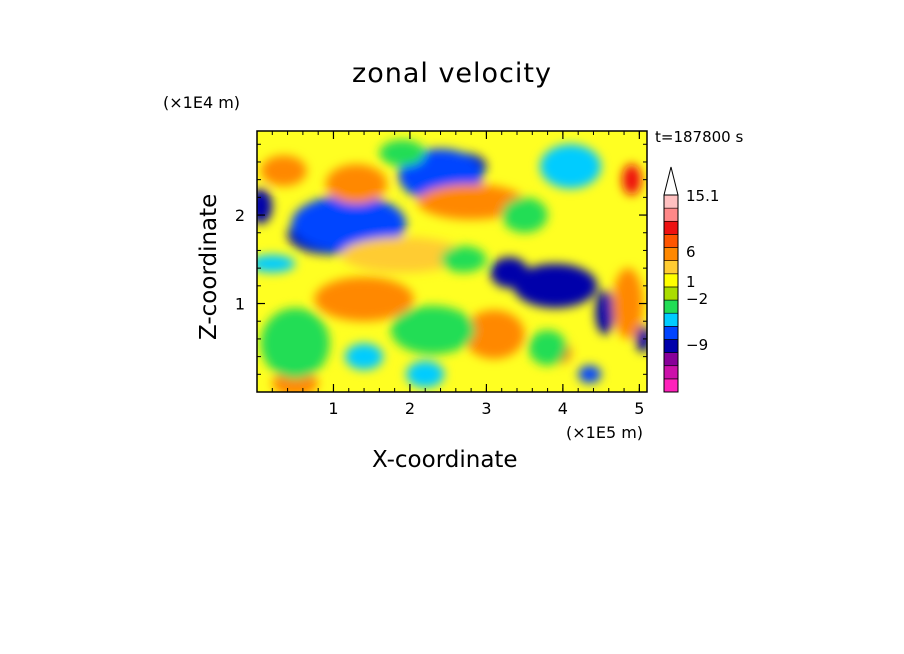  Describe the element at coordinates (240, 304) in the screenshot. I see `y-tick-label: 1` at that location.